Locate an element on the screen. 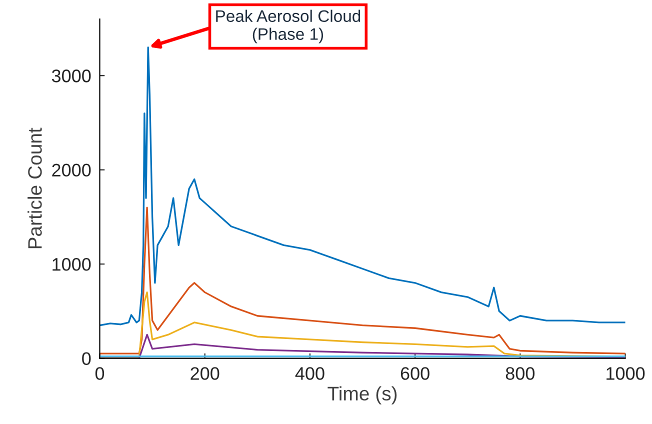 Image resolution: width=652 pixels, height=424 pixels. x-tick-label: 600 is located at coordinates (415, 373).